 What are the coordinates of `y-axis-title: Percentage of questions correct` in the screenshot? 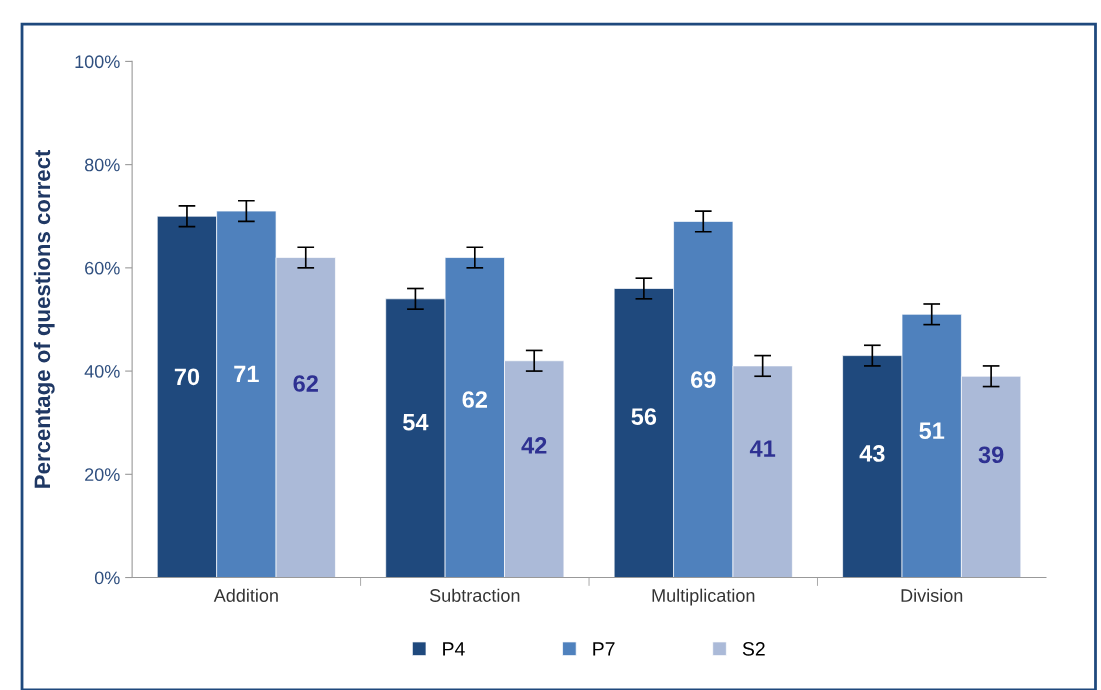 It's located at (44, 318).